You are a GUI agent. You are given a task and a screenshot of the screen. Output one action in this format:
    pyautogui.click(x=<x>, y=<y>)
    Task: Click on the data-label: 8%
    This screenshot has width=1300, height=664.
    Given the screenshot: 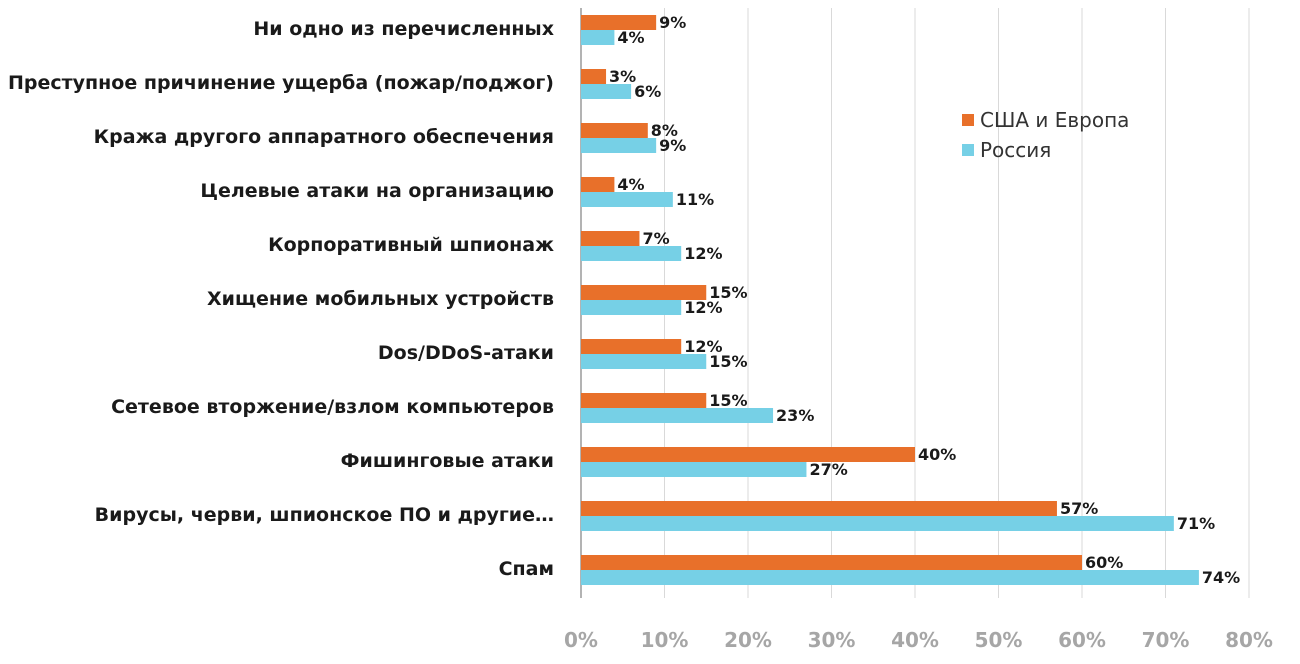 What is the action you would take?
    pyautogui.click(x=664, y=130)
    